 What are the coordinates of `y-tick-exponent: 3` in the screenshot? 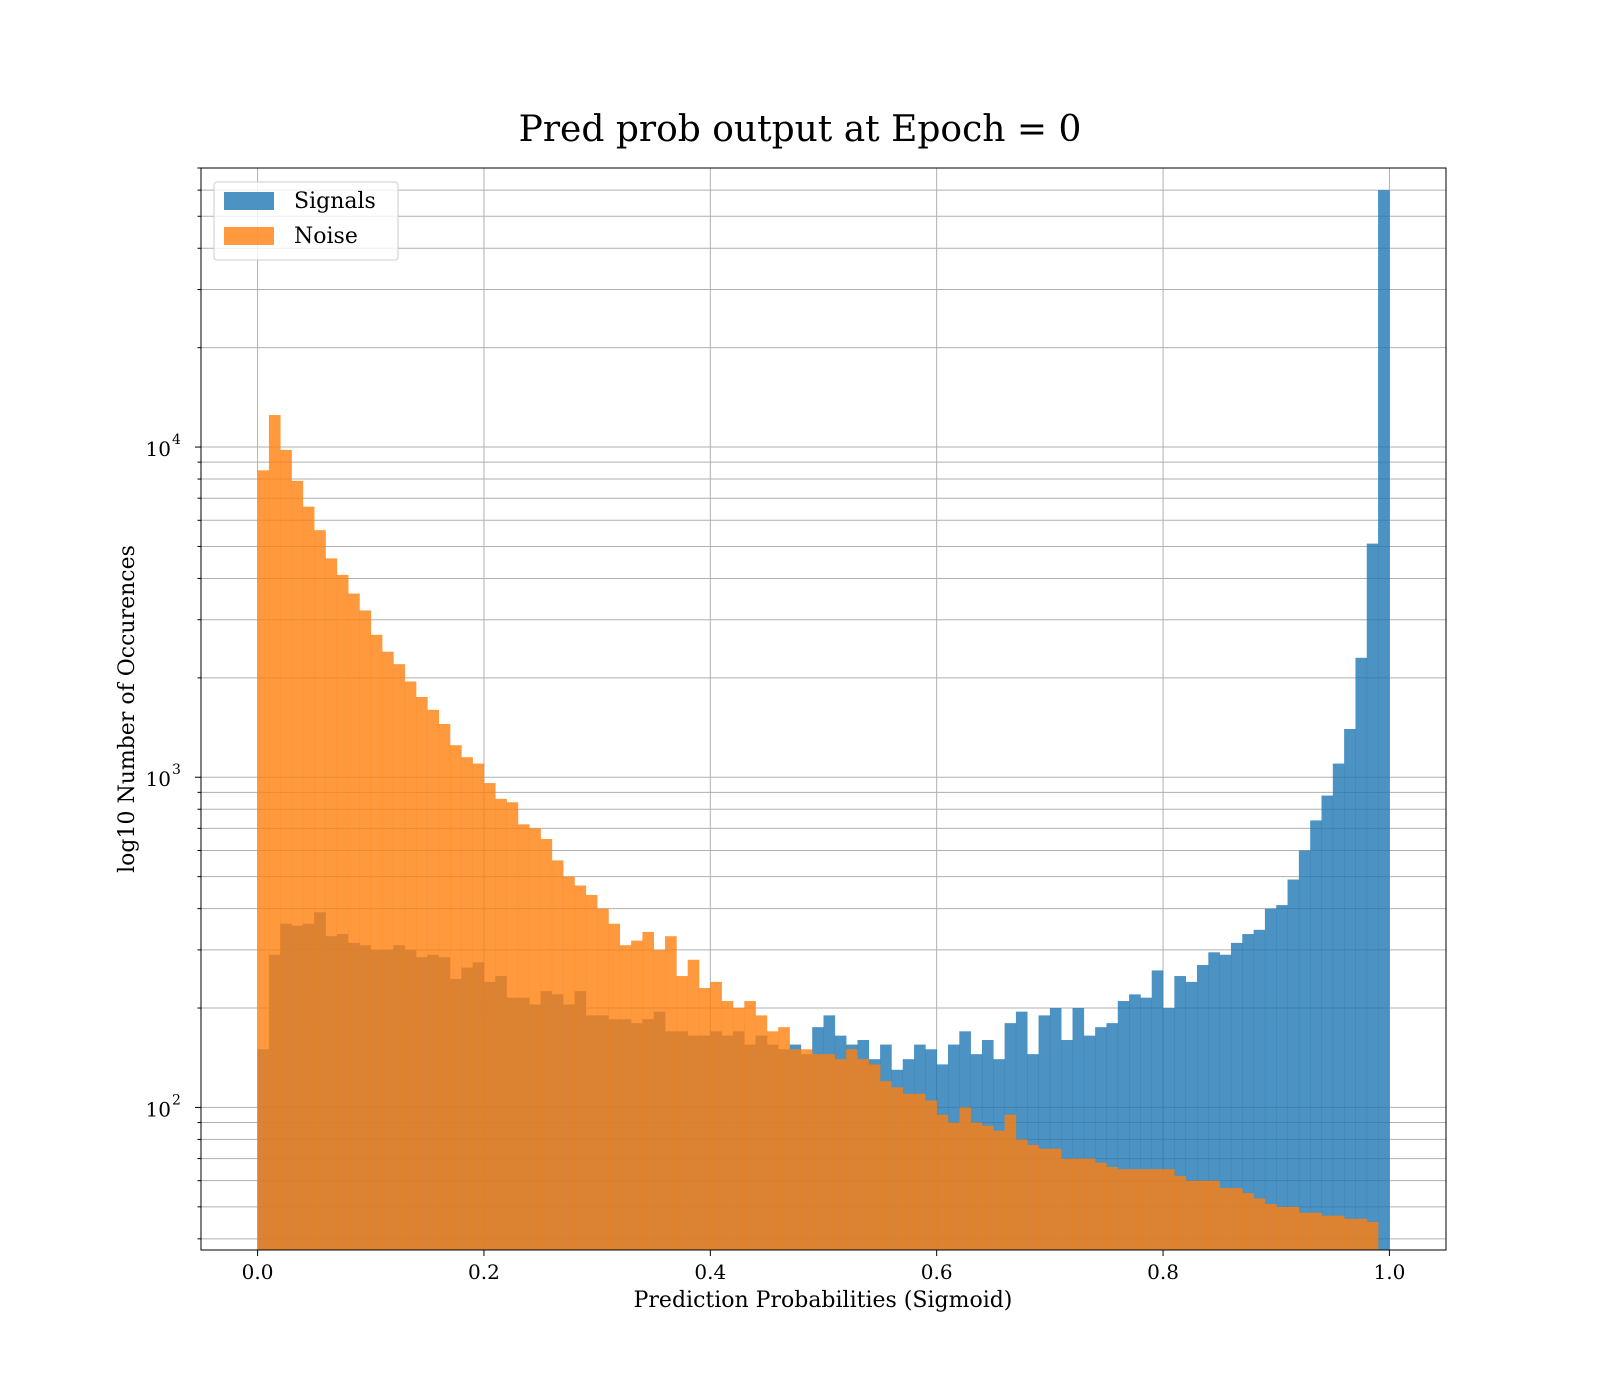 It's located at (176, 770).